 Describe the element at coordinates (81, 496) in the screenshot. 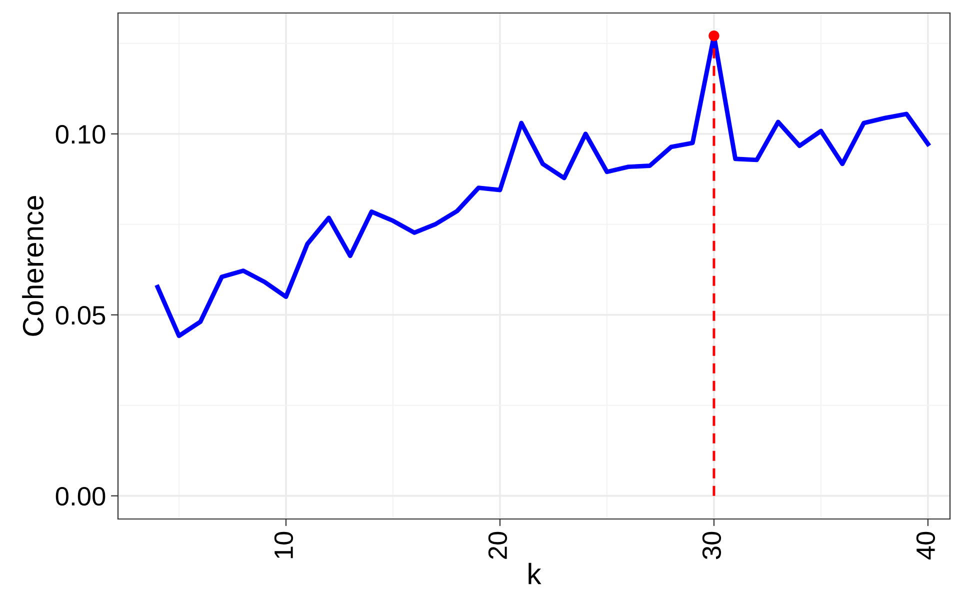

I see `y-tick-label: 0.00` at that location.